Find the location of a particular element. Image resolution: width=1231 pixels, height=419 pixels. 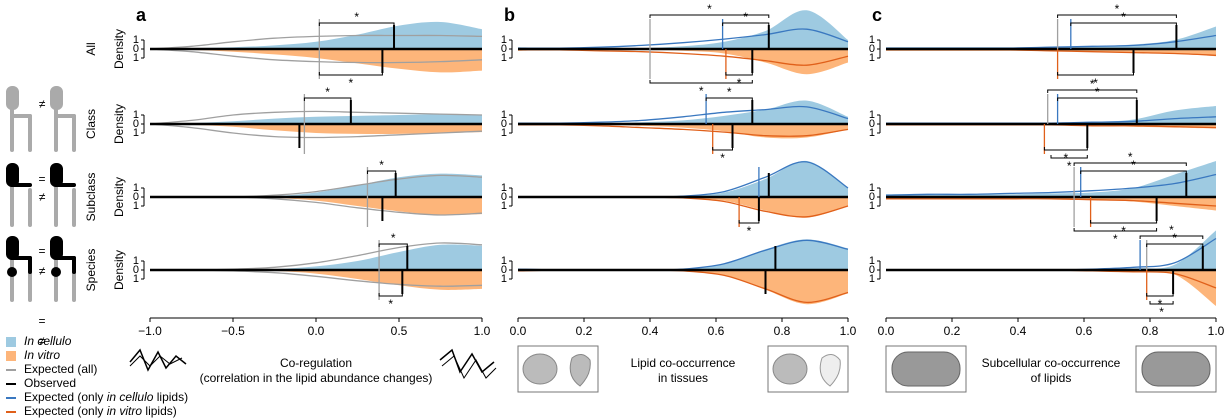

x-tick-label: 0.0 is located at coordinates (886, 331).